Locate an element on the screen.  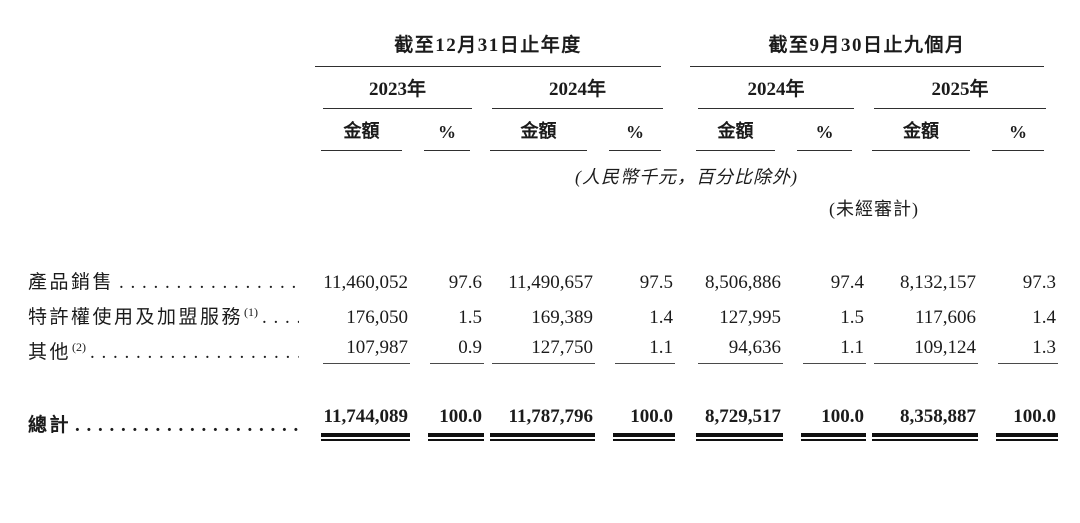
section-title-nine-months-sep30: 截至9月30日止九個月 is located at coordinates (867, 48).